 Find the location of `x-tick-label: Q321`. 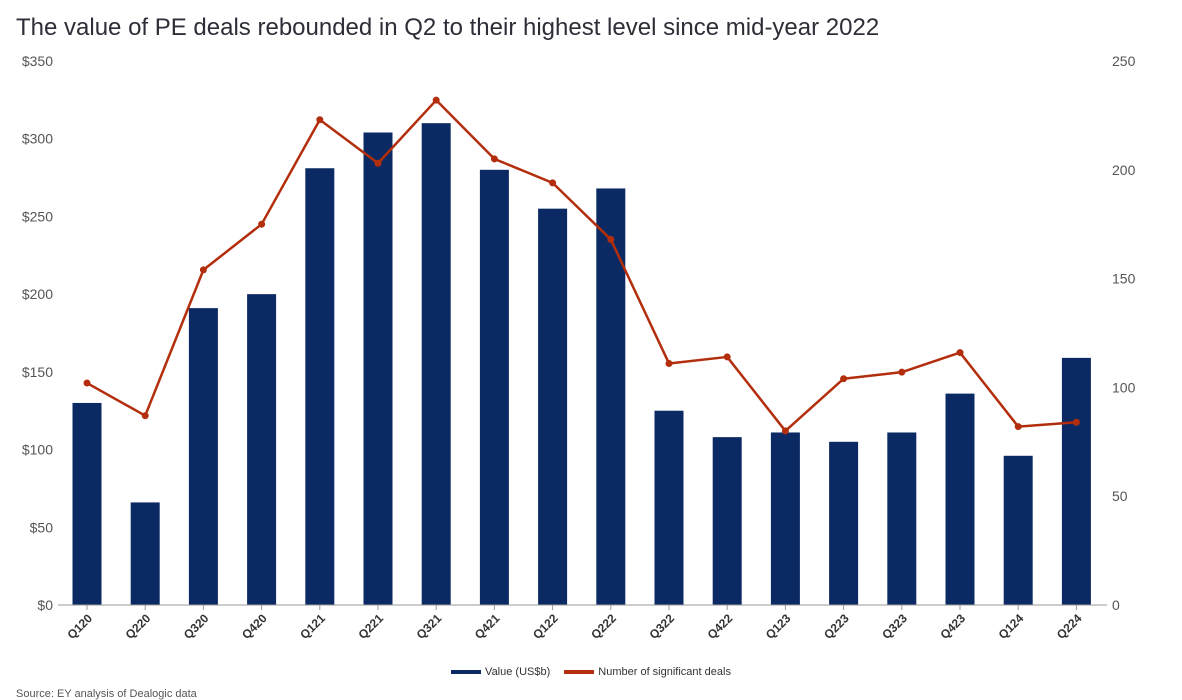

x-tick-label: Q321 is located at coordinates (429, 626).